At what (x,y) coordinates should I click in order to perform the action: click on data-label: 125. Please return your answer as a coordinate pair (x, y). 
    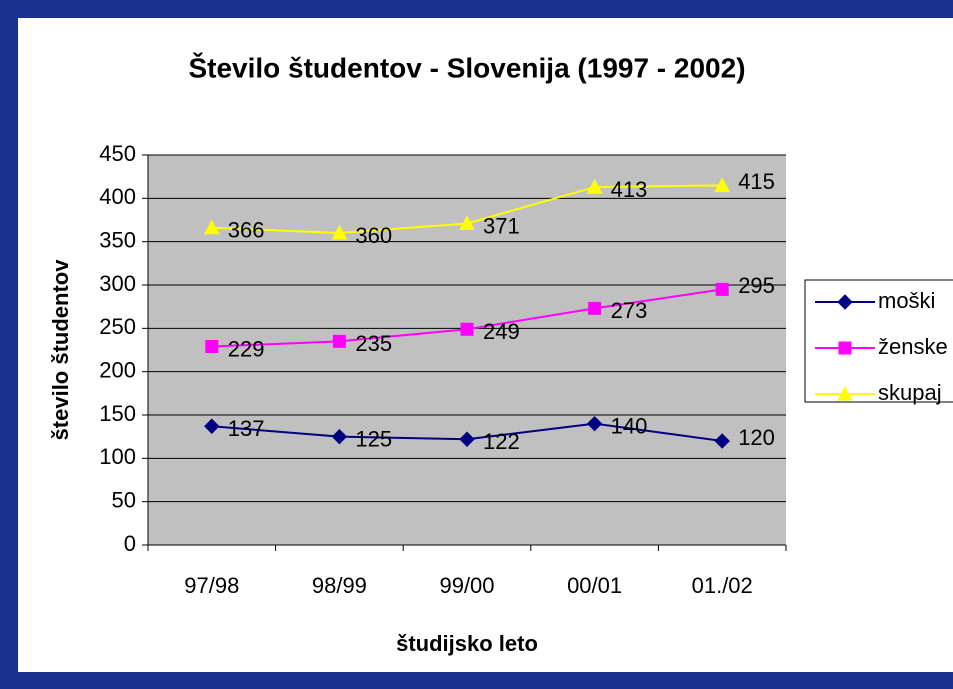
    Looking at the image, I should click on (373, 438).